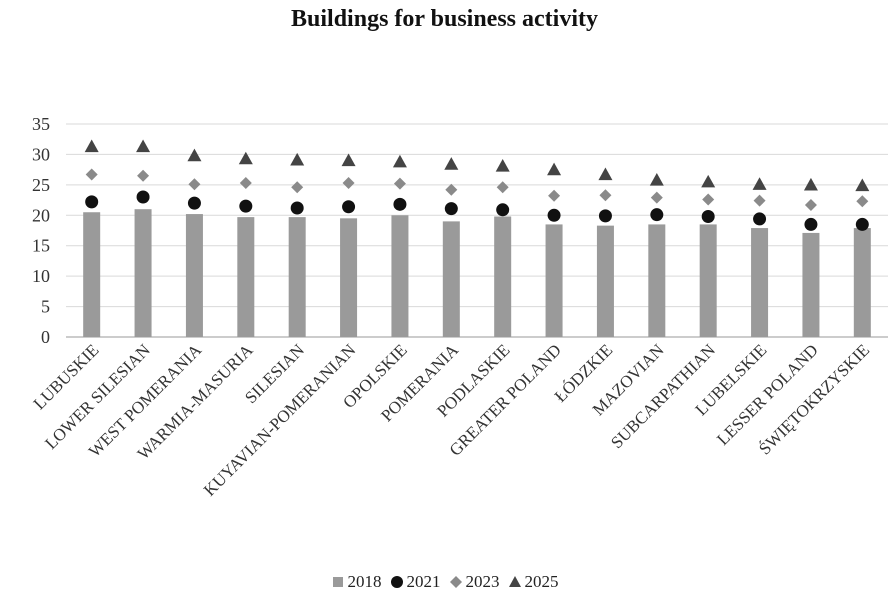 The height and width of the screenshot is (594, 889). What do you see at coordinates (396, 581) in the screenshot?
I see `legend-marker-circle` at bounding box center [396, 581].